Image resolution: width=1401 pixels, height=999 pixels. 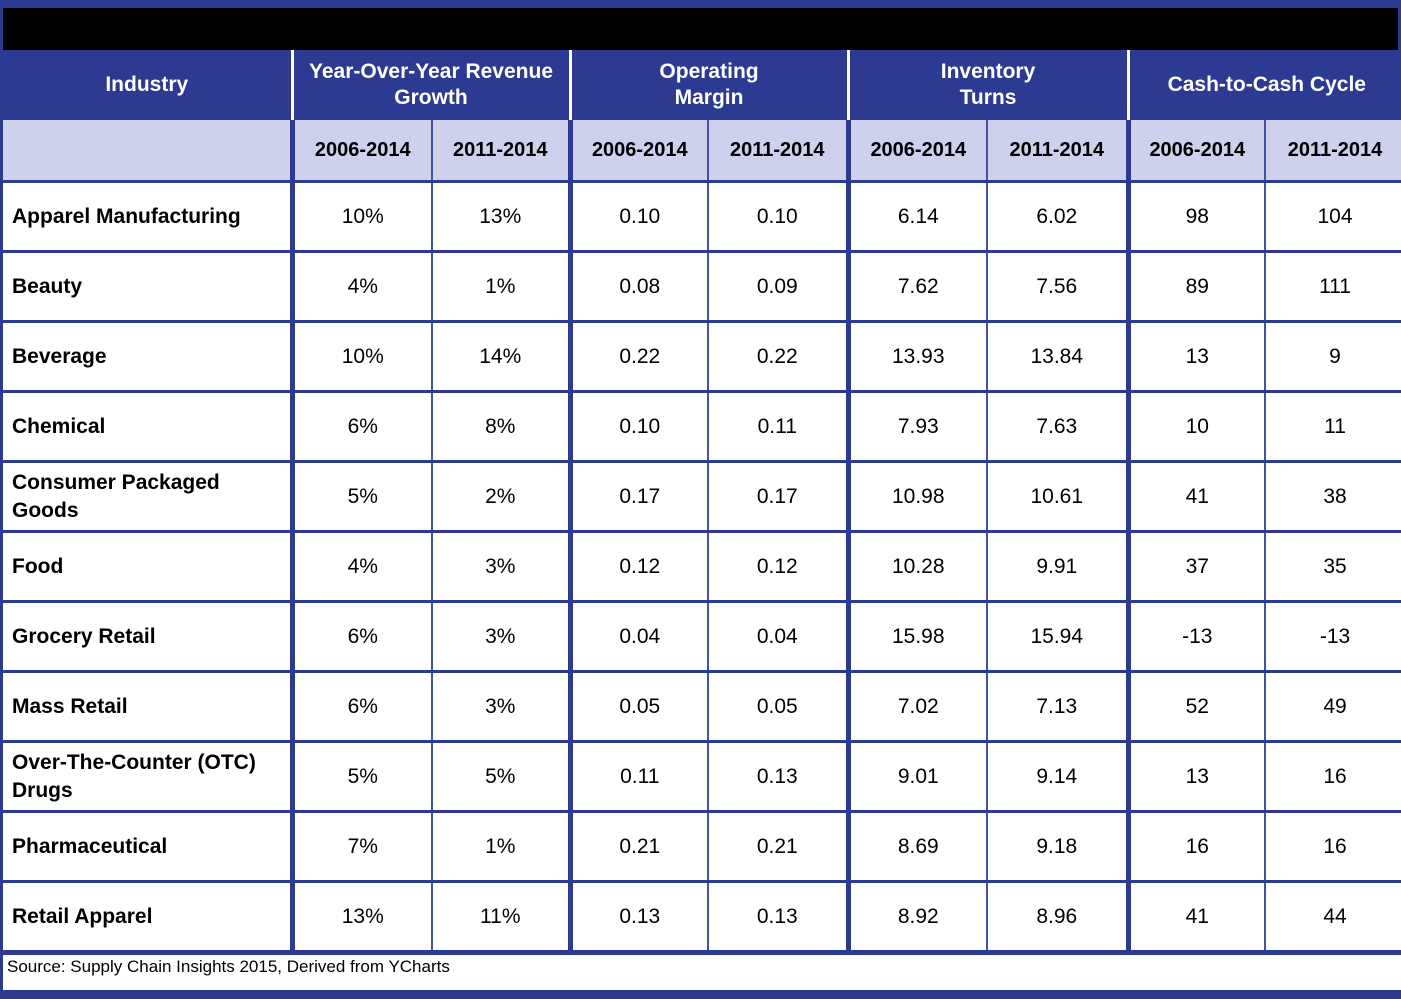 I want to click on value-cell: 7.02, so click(x=918, y=707).